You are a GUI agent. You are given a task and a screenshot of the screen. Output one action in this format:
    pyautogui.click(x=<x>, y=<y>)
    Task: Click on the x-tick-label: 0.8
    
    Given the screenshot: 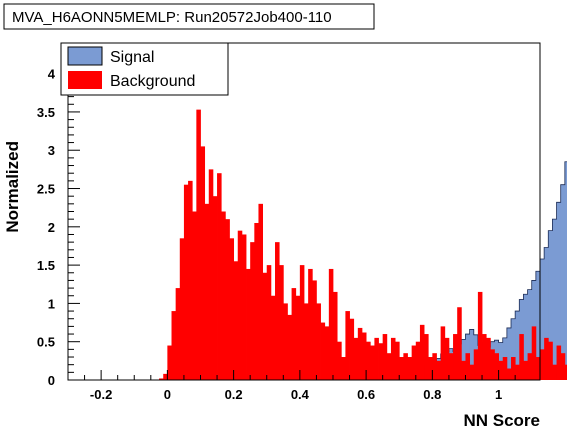 What is the action you would take?
    pyautogui.click(x=432, y=394)
    